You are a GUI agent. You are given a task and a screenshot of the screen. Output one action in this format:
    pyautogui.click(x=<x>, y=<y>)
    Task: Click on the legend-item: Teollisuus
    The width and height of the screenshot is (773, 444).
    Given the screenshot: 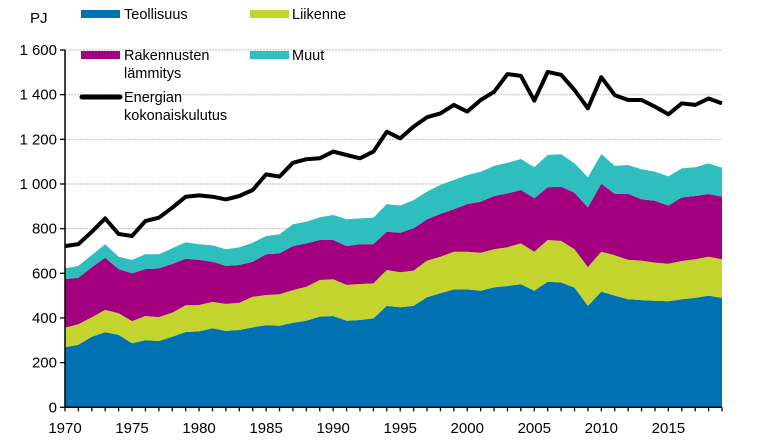 What is the action you would take?
    pyautogui.click(x=134, y=15)
    